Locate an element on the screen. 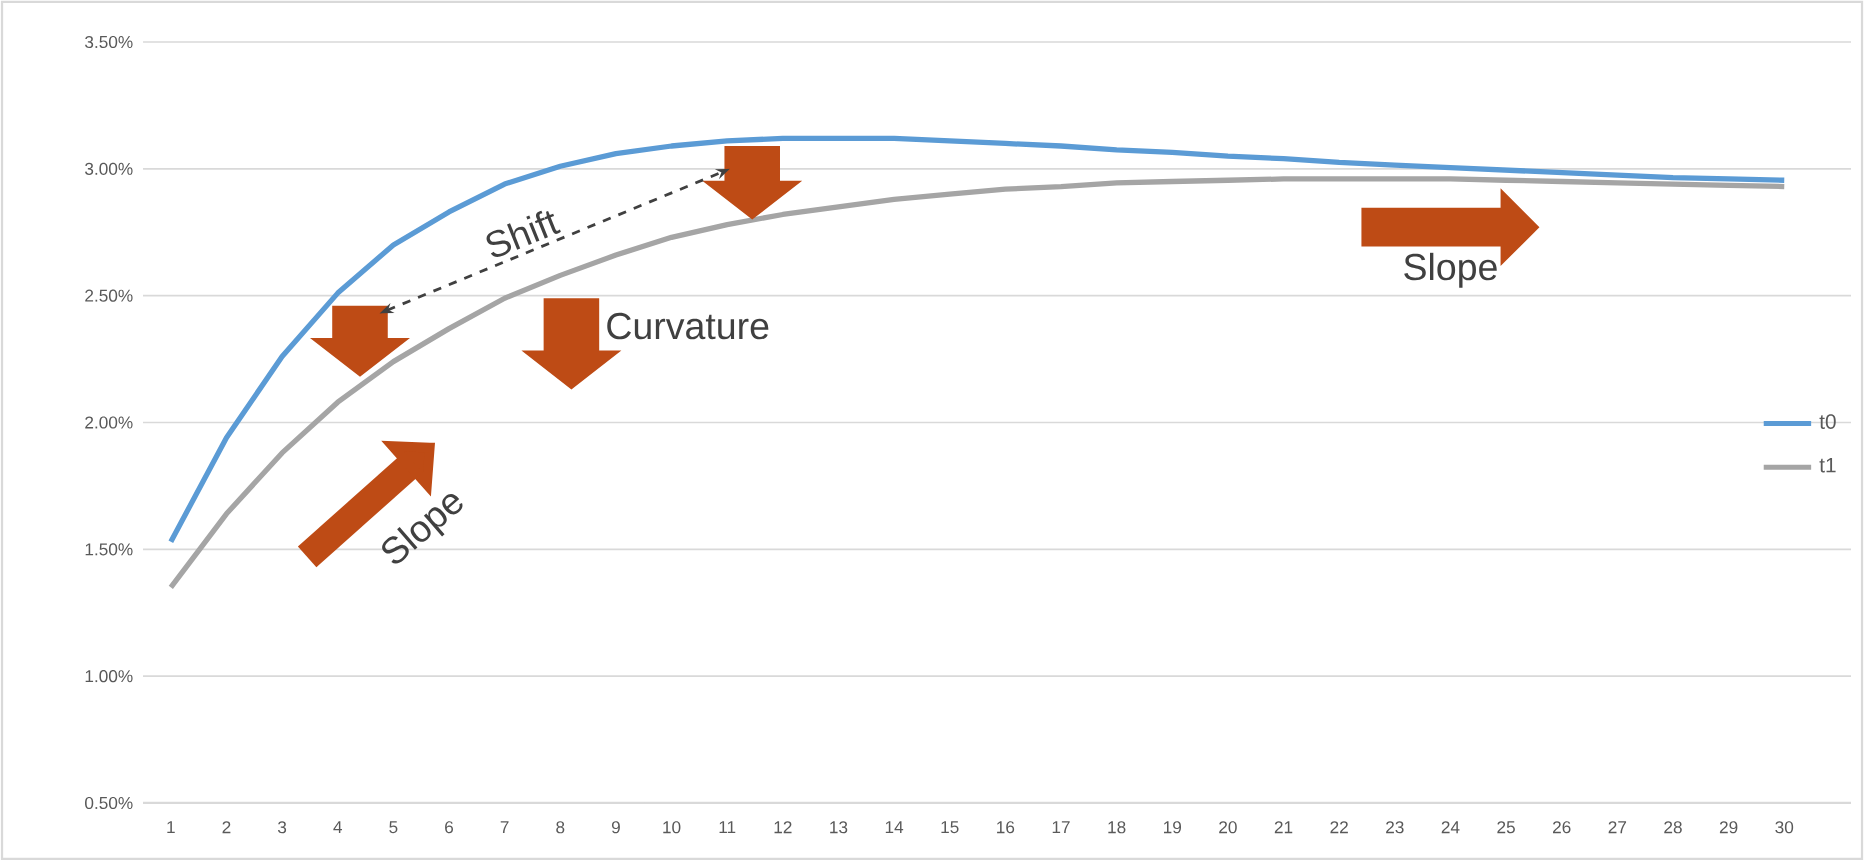 This screenshot has width=1864, height=861. x-tick-label: 4 is located at coordinates (338, 827).